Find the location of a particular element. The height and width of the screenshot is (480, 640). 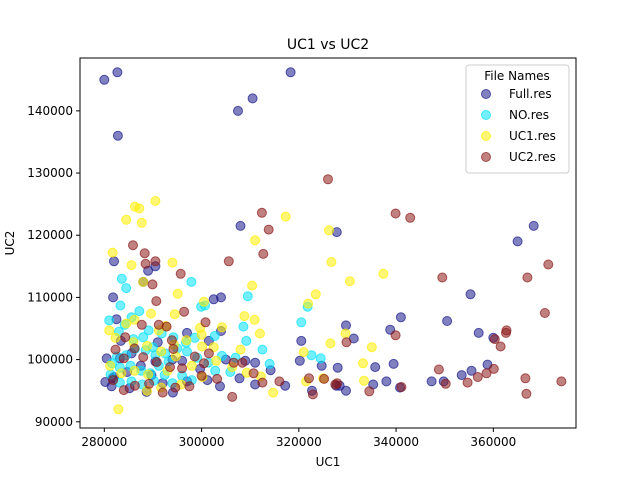

legend-box is located at coordinates (517, 119).